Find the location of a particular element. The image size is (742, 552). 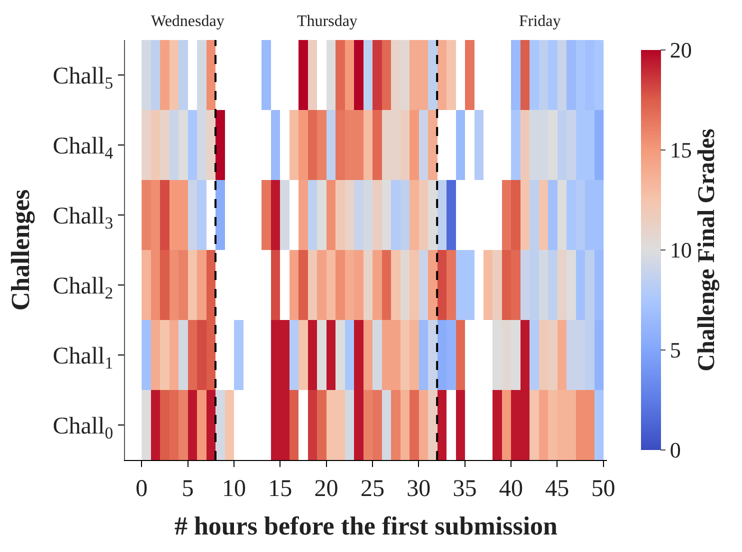

color-bar-label: 15 is located at coordinates (681, 150).